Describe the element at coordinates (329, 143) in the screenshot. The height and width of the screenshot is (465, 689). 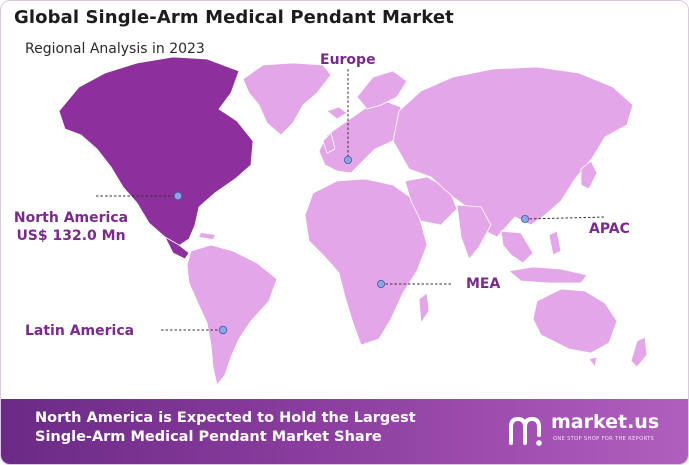
I see `uk-shape` at that location.